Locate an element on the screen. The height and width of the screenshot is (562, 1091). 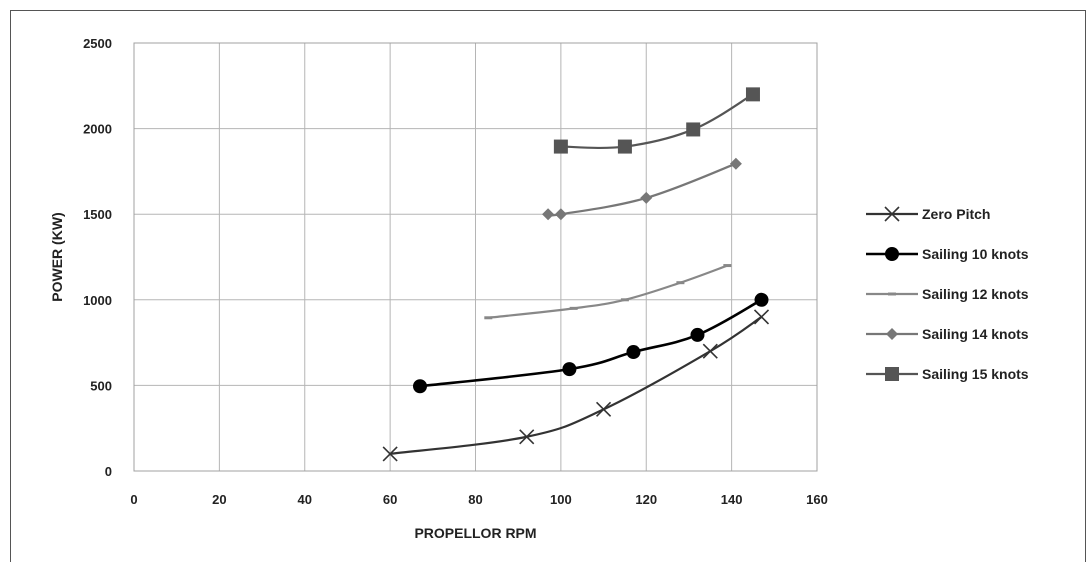
x-tick-label: 140 is located at coordinates (732, 499).